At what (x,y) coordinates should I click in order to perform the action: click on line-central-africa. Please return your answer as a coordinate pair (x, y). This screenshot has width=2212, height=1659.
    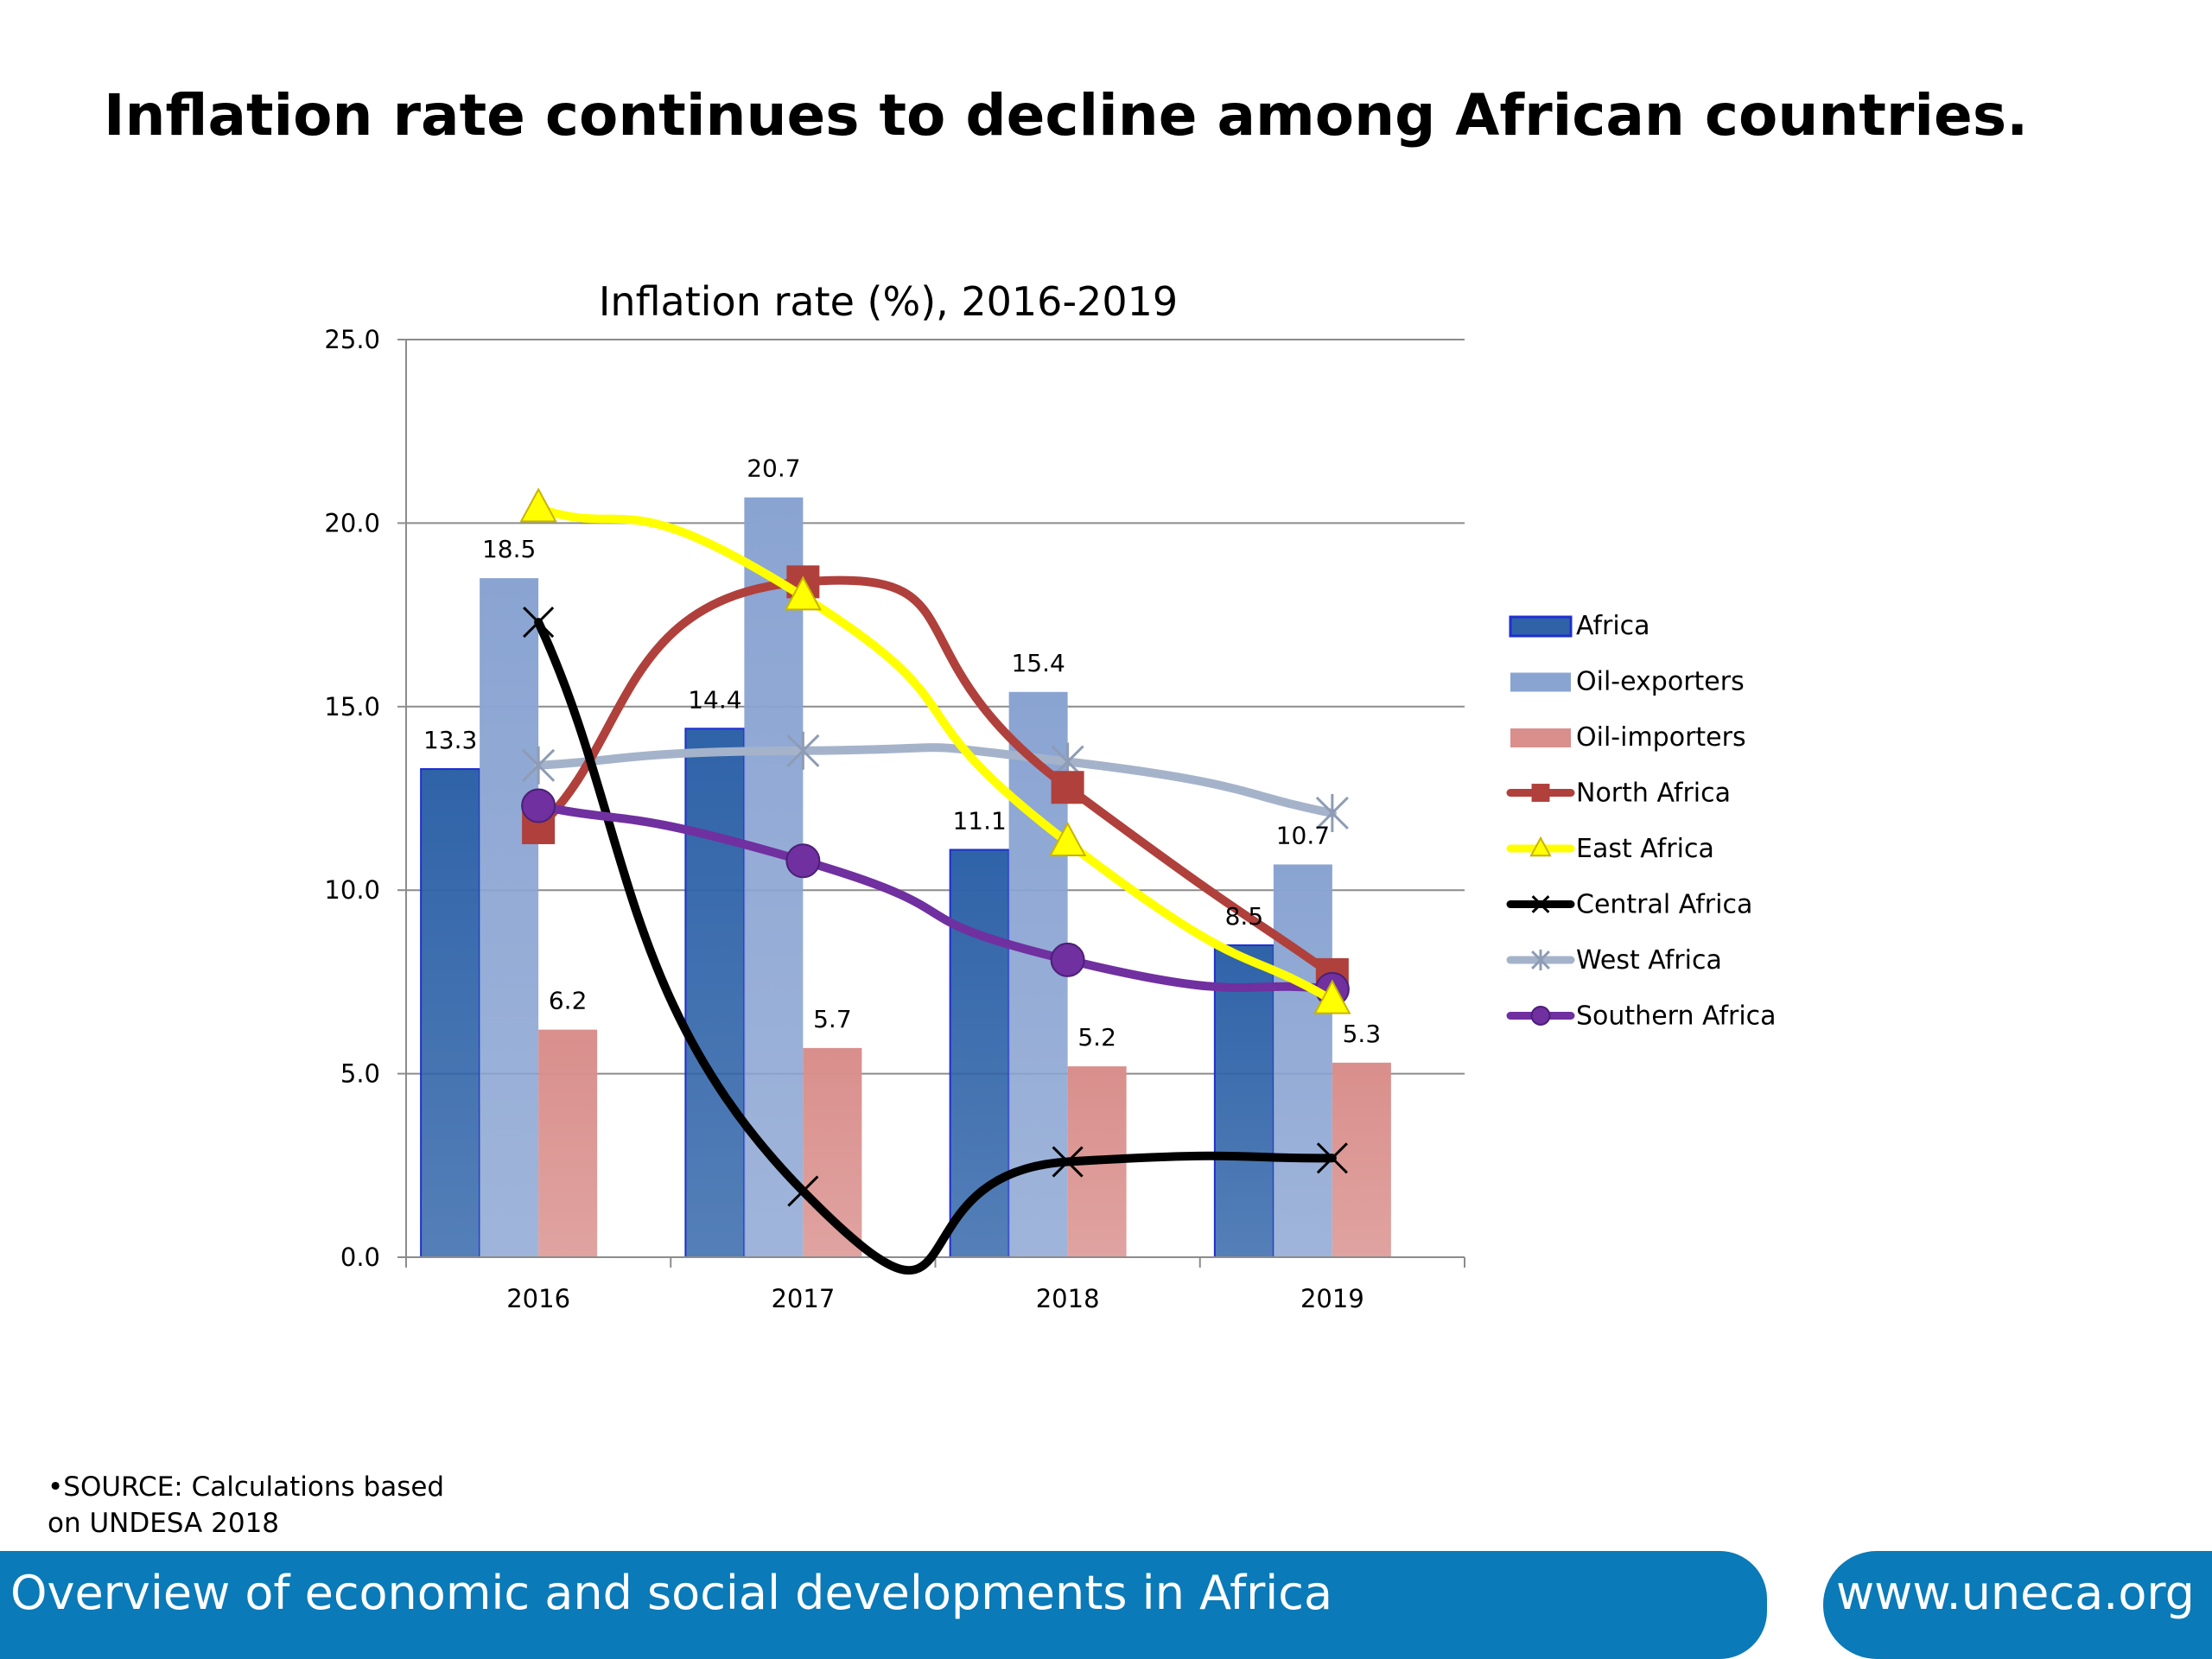
    Looking at the image, I should click on (936, 946).